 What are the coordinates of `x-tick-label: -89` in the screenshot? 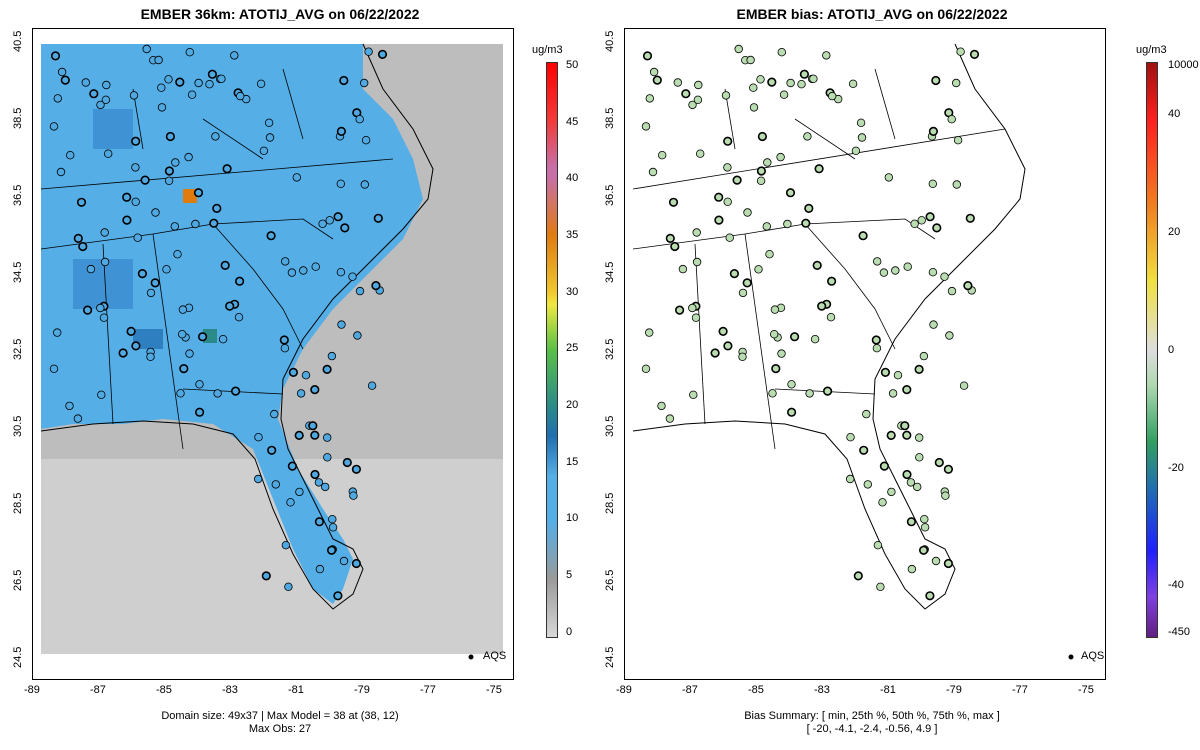 It's located at (624, 690).